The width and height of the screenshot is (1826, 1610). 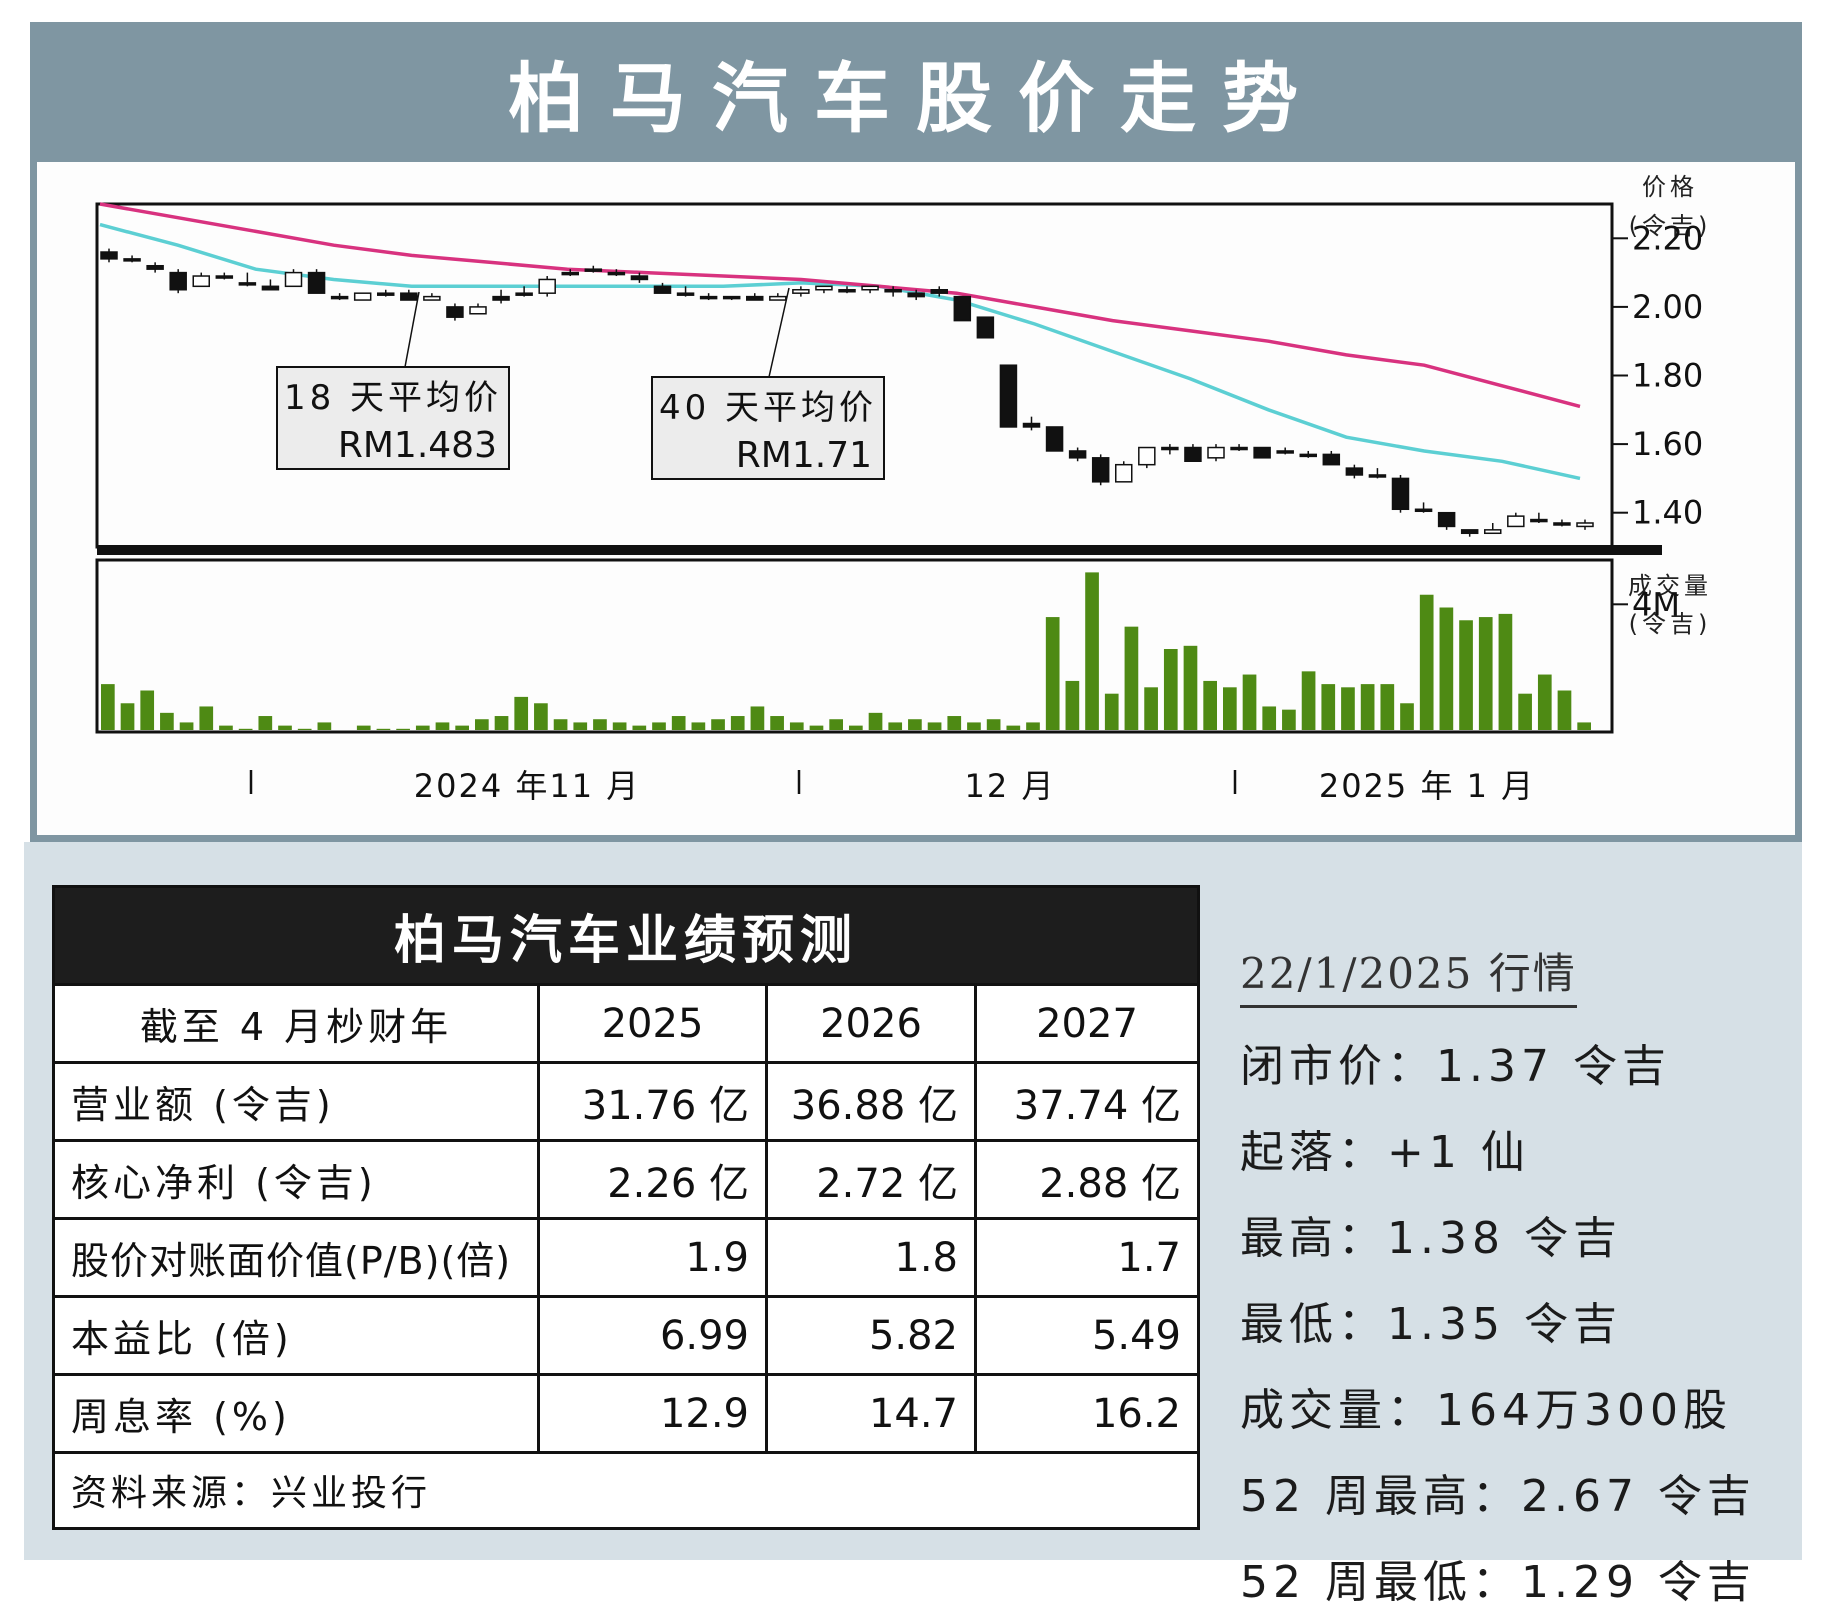 What do you see at coordinates (297, 1179) in the screenshot?
I see `row-label: 核心净利 (令吉)` at bounding box center [297, 1179].